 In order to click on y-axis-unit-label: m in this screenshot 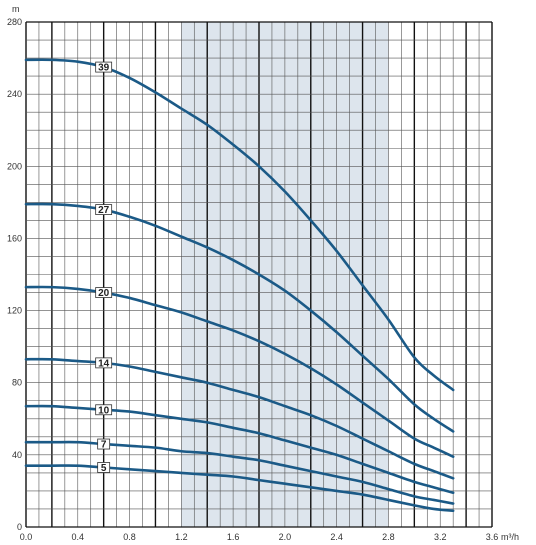, I will do `click(16, 9)`.